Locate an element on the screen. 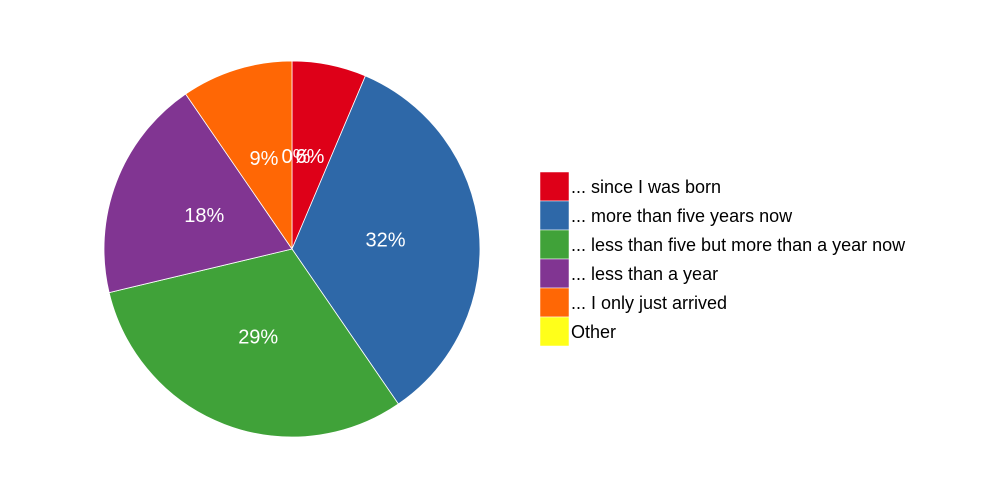 The height and width of the screenshot is (504, 1008). legend-swatch-less-than-five-but-more-than-a-year-now is located at coordinates (554, 244).